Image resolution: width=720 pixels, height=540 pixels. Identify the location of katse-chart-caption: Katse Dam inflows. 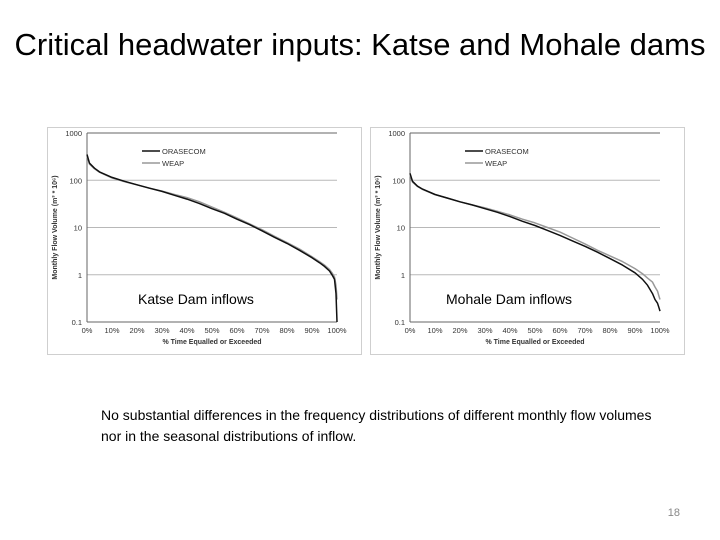
(196, 299).